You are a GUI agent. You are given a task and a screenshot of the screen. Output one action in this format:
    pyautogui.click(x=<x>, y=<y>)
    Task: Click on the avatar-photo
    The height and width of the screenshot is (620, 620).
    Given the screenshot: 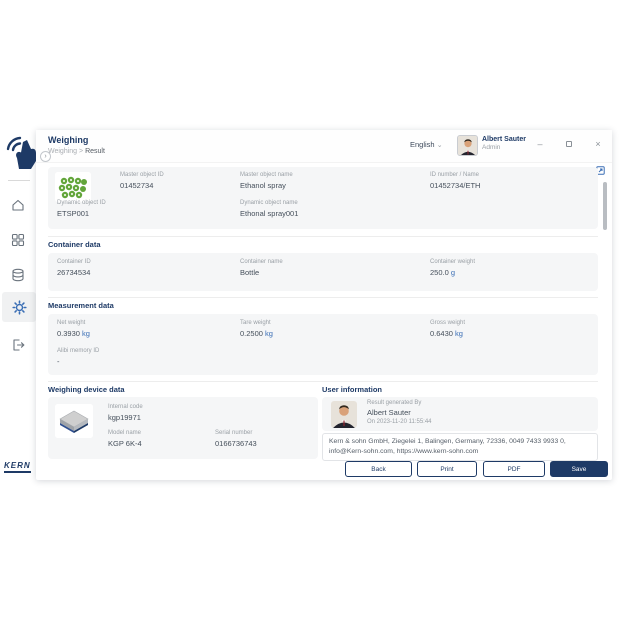 What is the action you would take?
    pyautogui.click(x=467, y=145)
    